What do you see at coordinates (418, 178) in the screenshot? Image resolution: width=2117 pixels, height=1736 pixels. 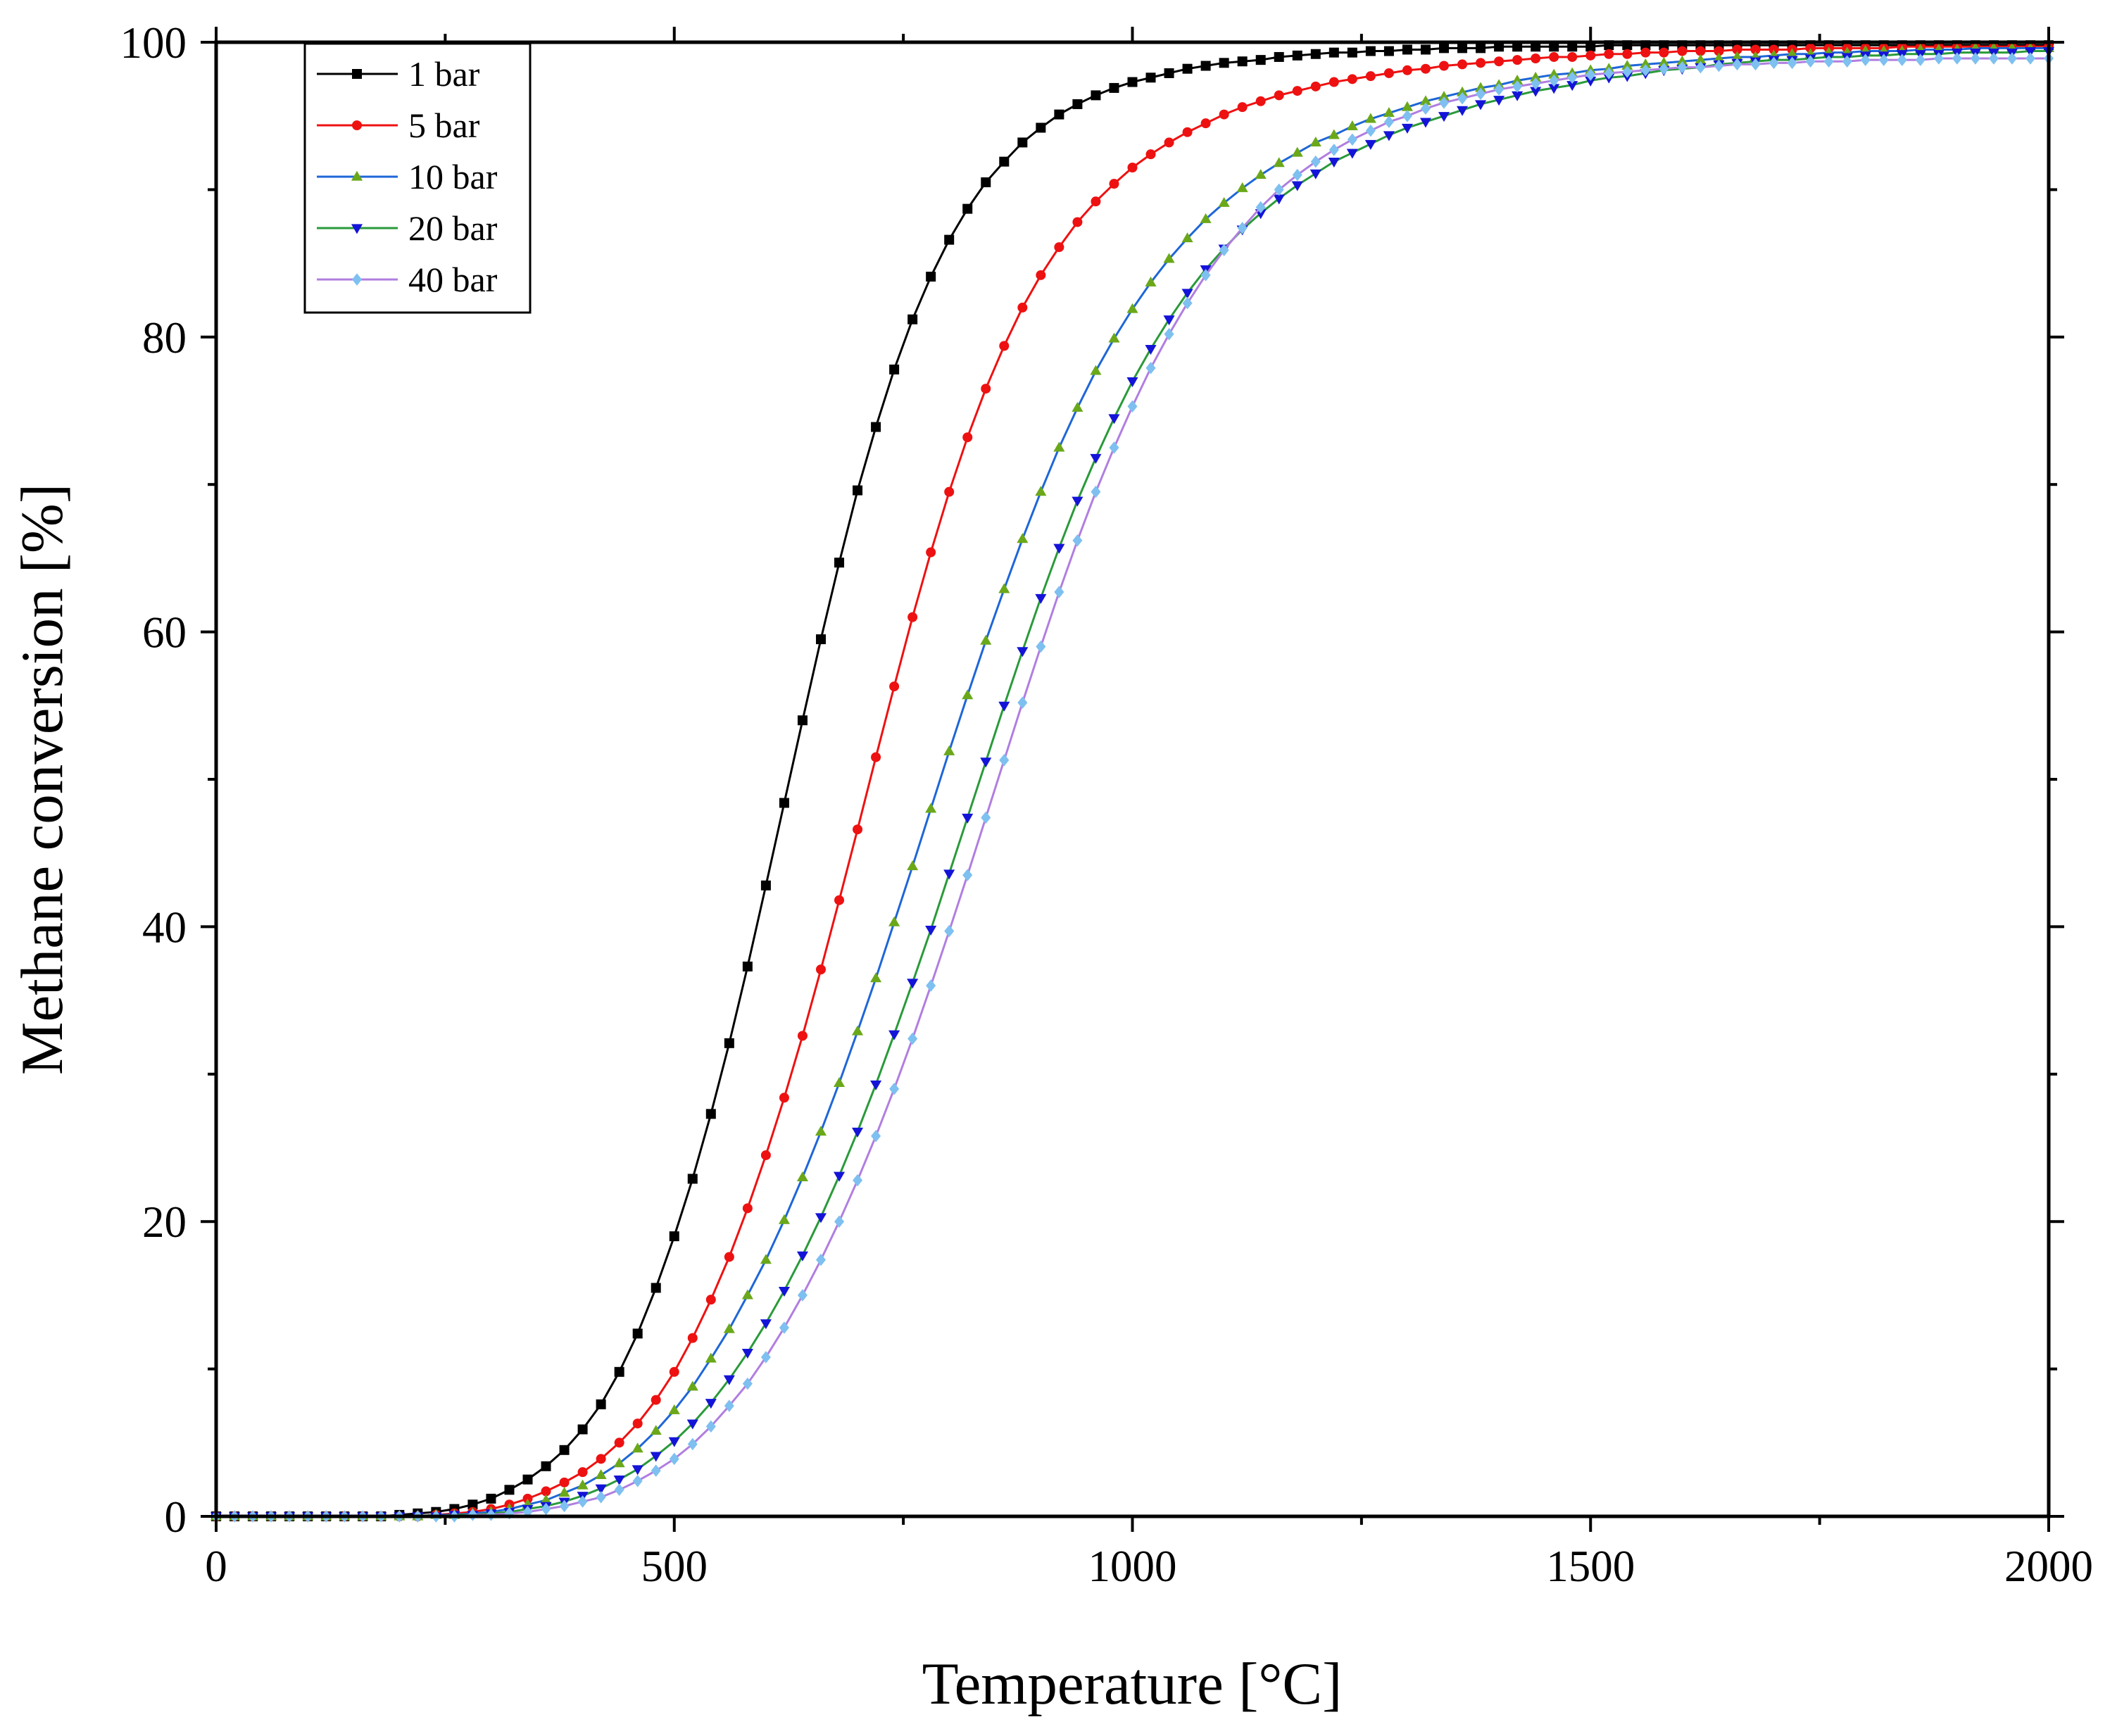 I see `legend-box` at bounding box center [418, 178].